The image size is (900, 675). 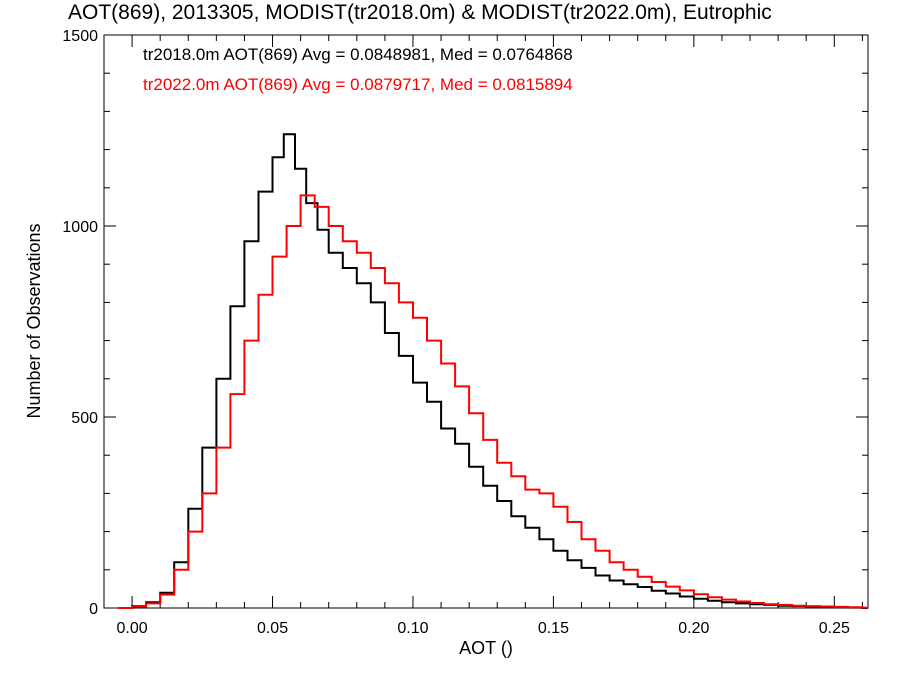 I want to click on x-tick-label: 0.00, so click(x=132, y=628).